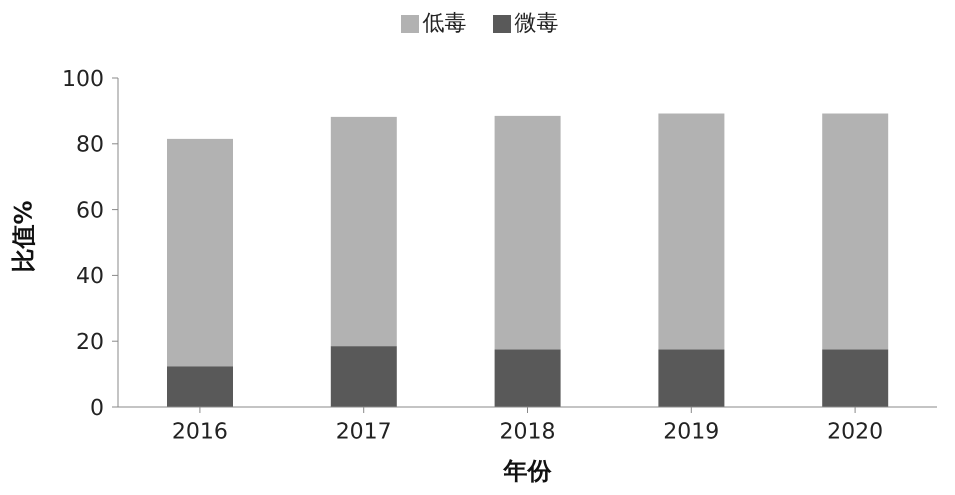 The width and height of the screenshot is (955, 495). Describe the element at coordinates (90, 277) in the screenshot. I see `y-tick-label: 40` at that location.